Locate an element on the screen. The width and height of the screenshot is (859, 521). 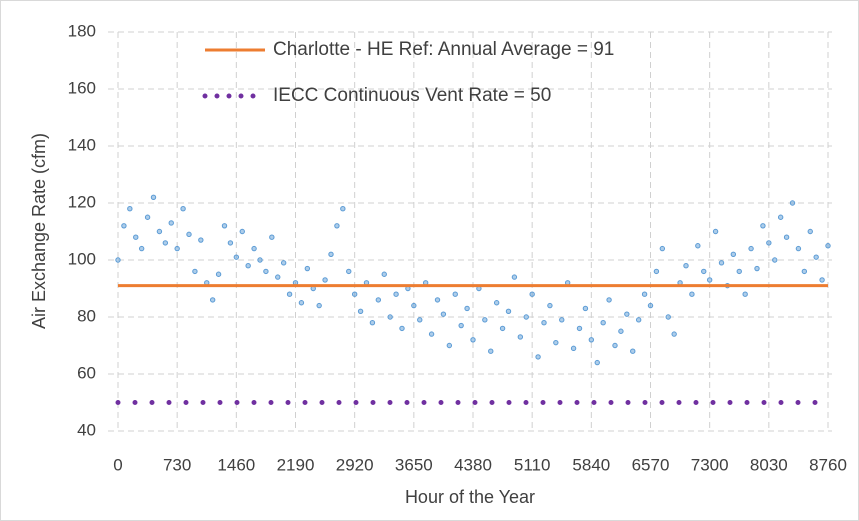
x-tick-label: 2190 is located at coordinates (296, 464).